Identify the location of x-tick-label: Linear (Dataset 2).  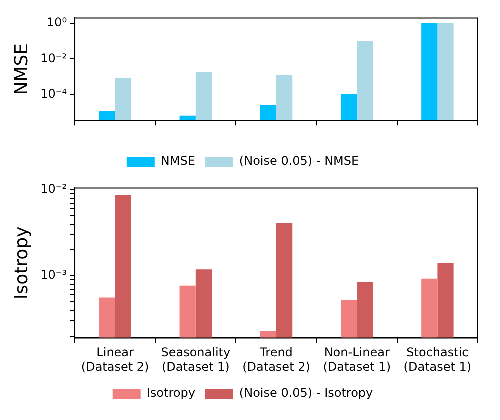
(115, 360).